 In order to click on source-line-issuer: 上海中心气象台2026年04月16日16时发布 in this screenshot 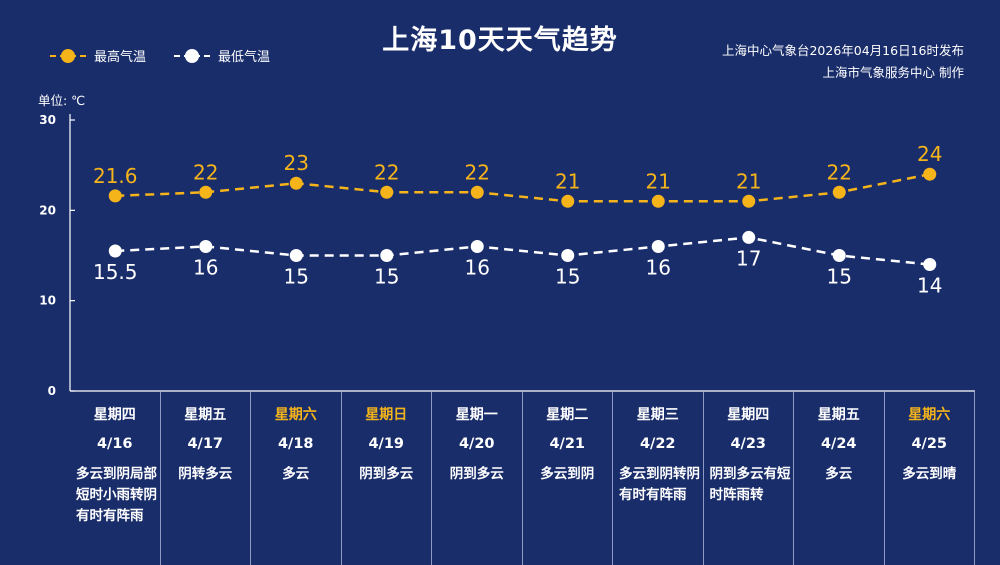, I will do `click(842, 50)`.